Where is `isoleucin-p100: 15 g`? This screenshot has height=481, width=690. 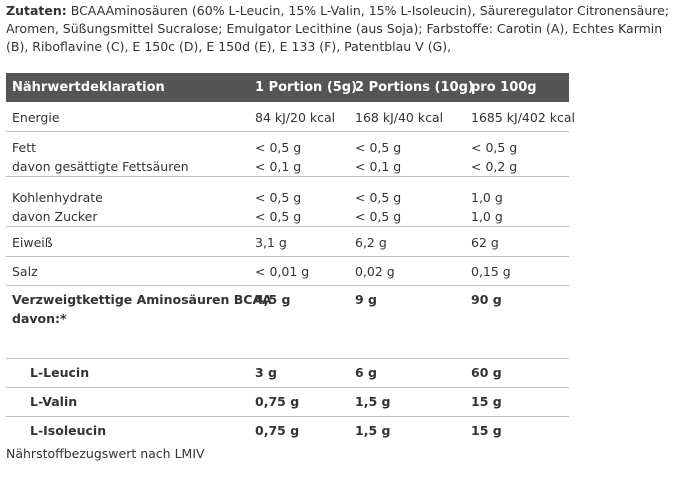 isoleucin-p100: 15 g is located at coordinates (486, 430).